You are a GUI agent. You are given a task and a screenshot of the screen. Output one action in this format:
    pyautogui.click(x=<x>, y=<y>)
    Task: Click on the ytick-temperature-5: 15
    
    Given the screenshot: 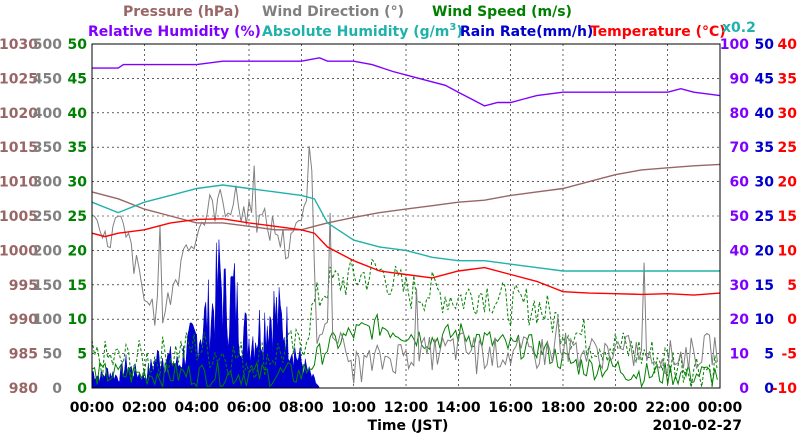 What is the action you would take?
    pyautogui.click(x=787, y=217)
    